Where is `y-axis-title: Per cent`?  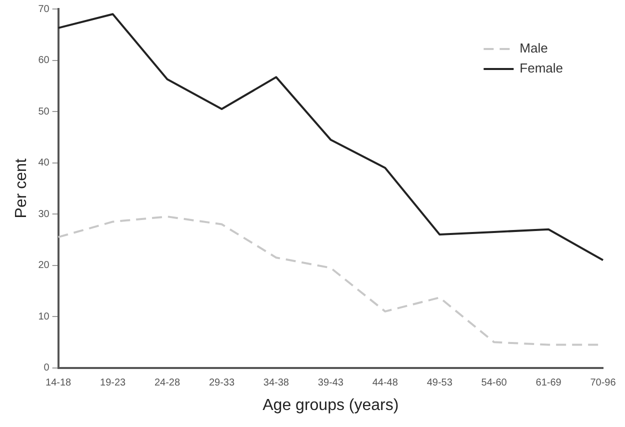
y-axis-title: Per cent is located at coordinates (21, 188).